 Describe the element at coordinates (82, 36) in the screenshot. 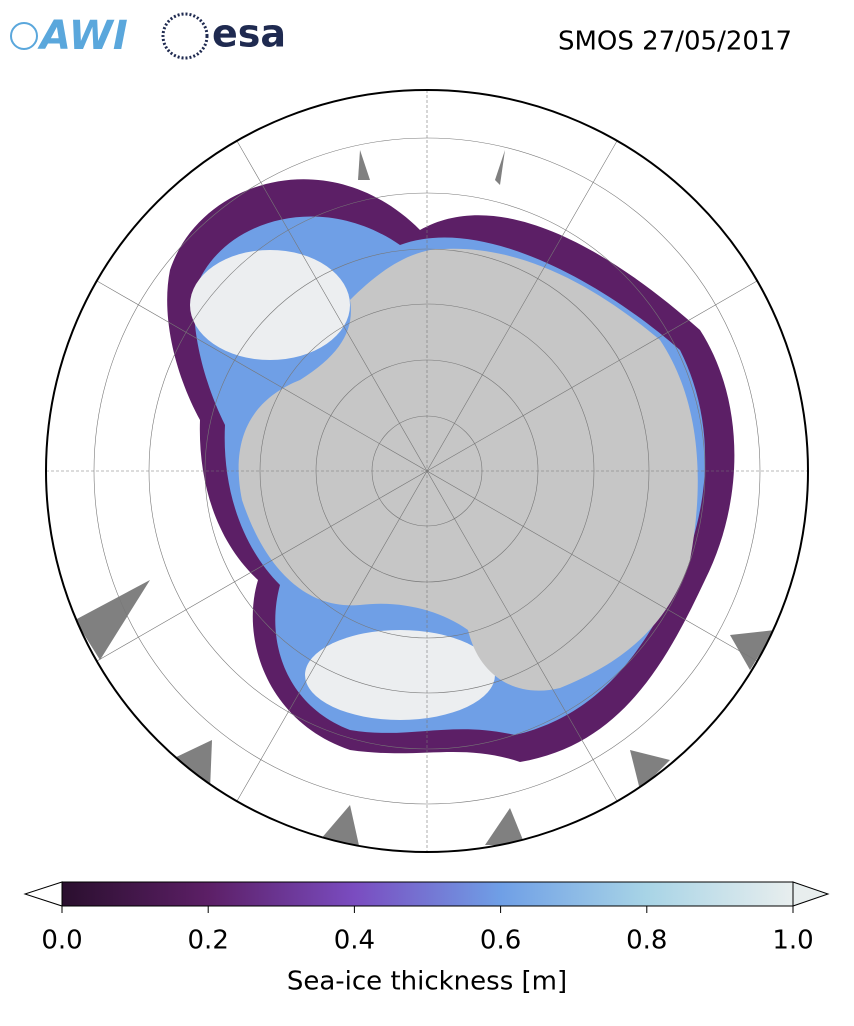

I see `awi-logo: AWI` at that location.